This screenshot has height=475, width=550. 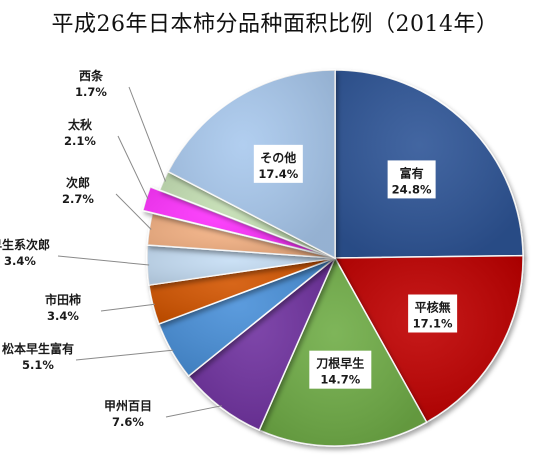 What do you see at coordinates (91, 75) in the screenshot?
I see `slice-name-label: 西条` at bounding box center [91, 75].